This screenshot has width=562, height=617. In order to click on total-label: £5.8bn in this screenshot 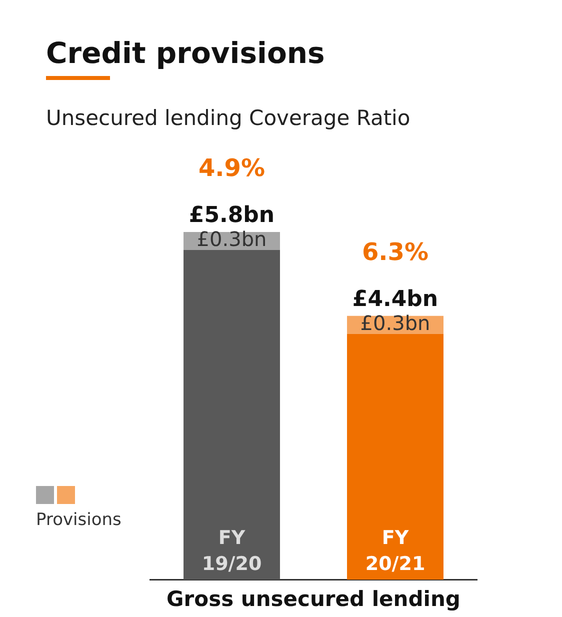, I will do `click(231, 215)`.